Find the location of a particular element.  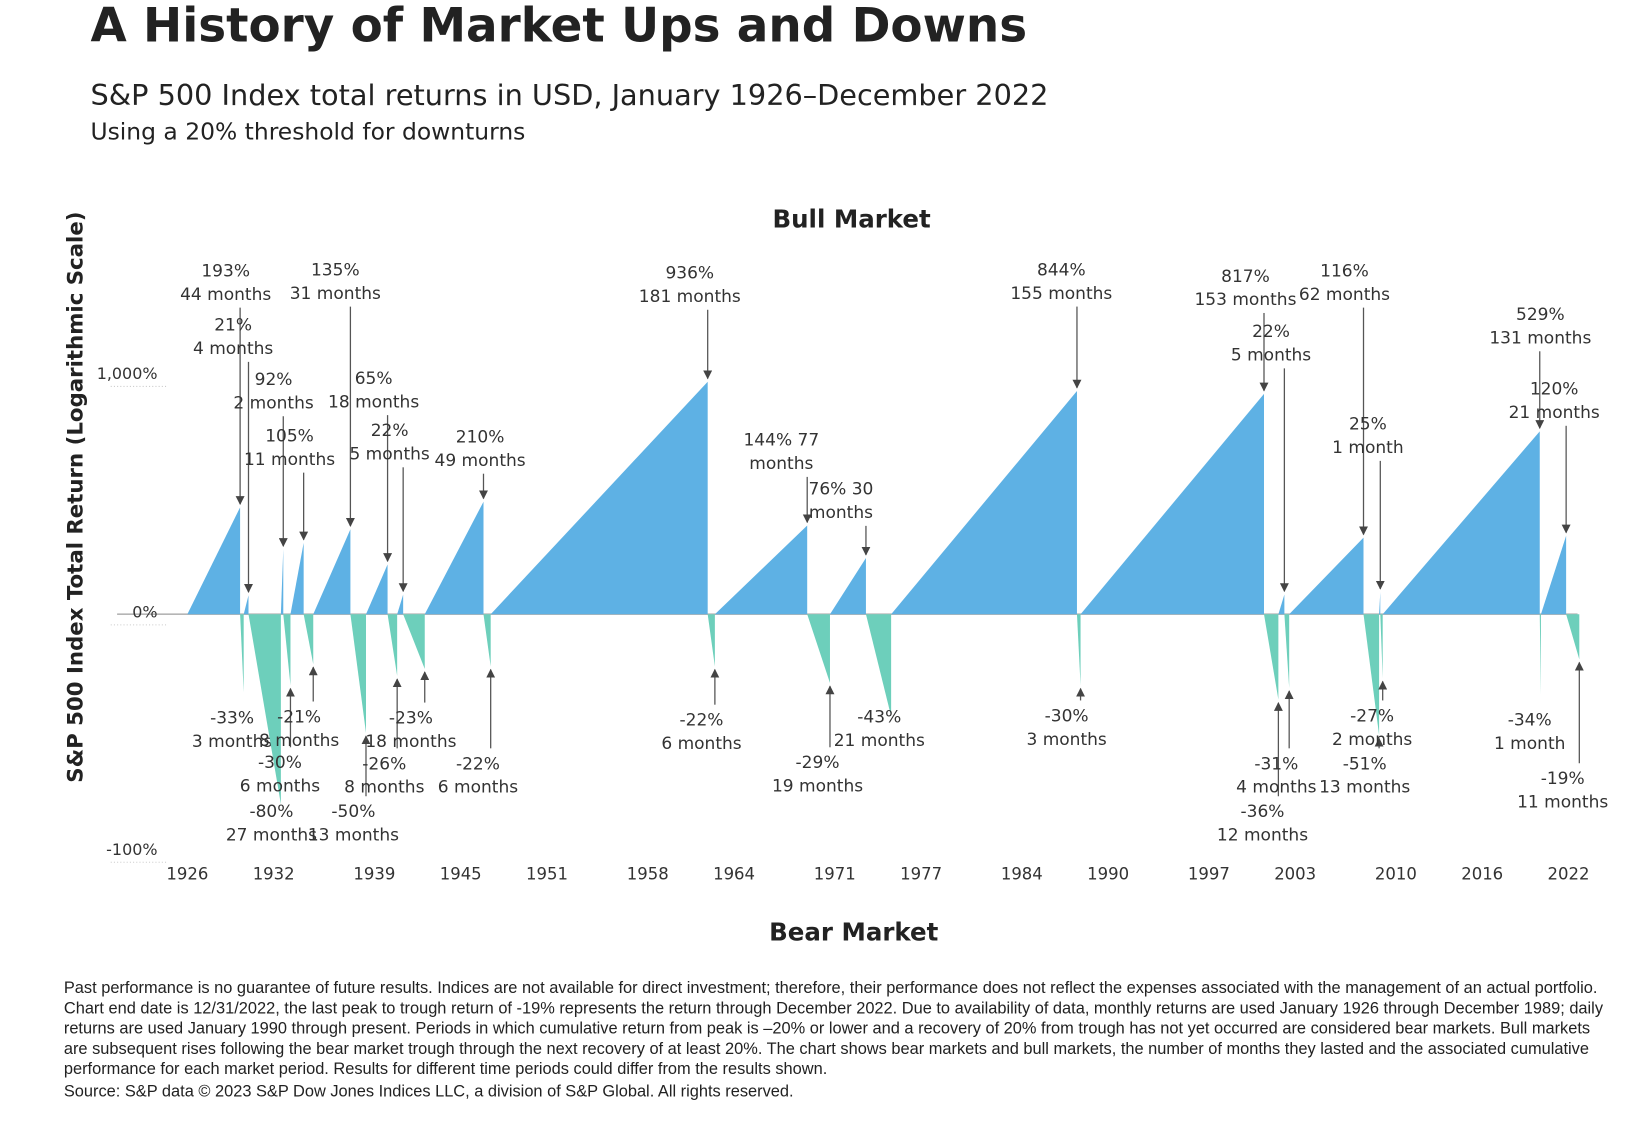

value-label: 529% is located at coordinates (1540, 315).